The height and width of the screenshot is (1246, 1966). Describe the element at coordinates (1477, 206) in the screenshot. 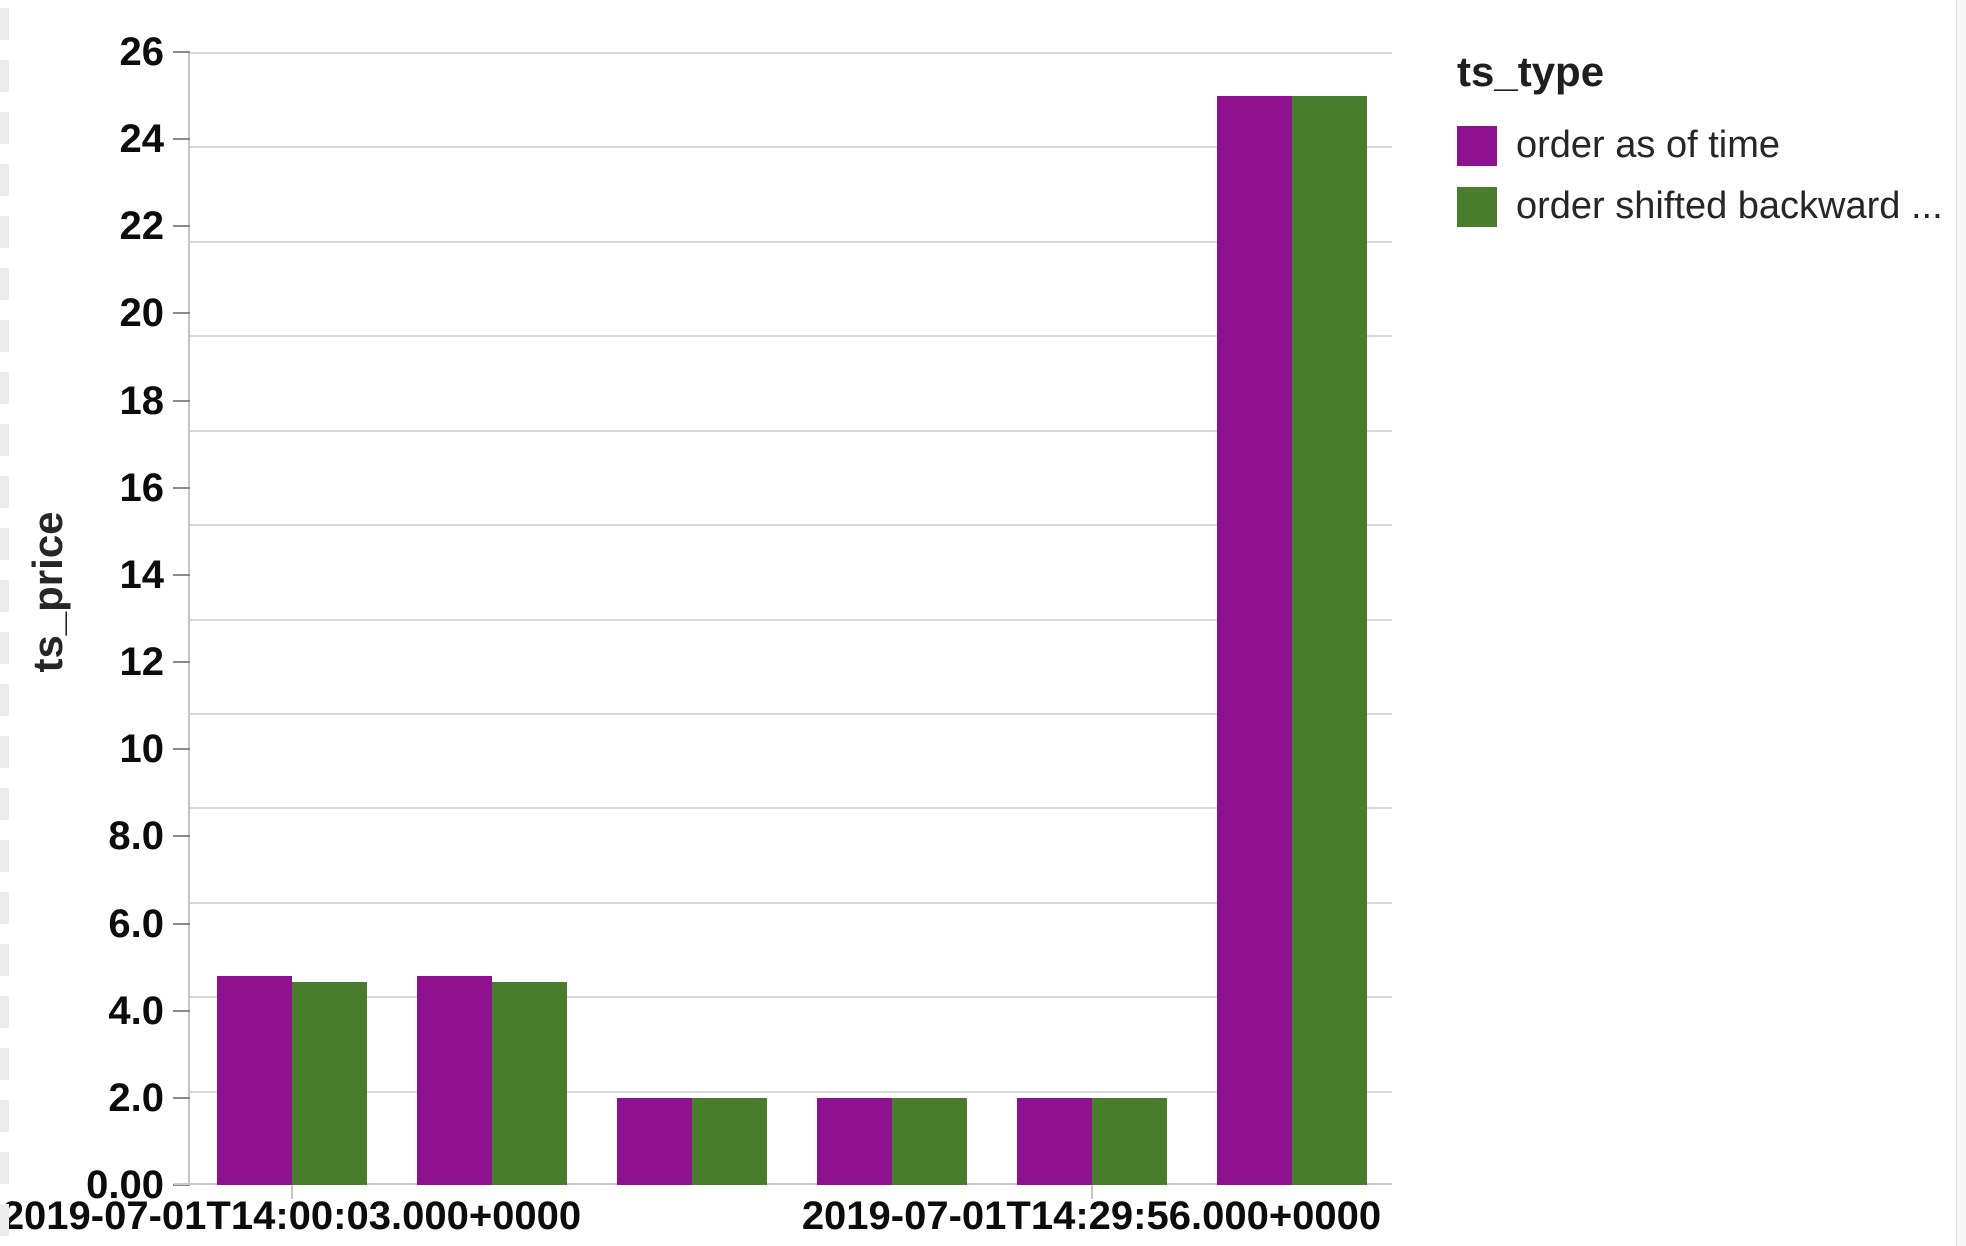

I see `legend-swatch-green` at that location.